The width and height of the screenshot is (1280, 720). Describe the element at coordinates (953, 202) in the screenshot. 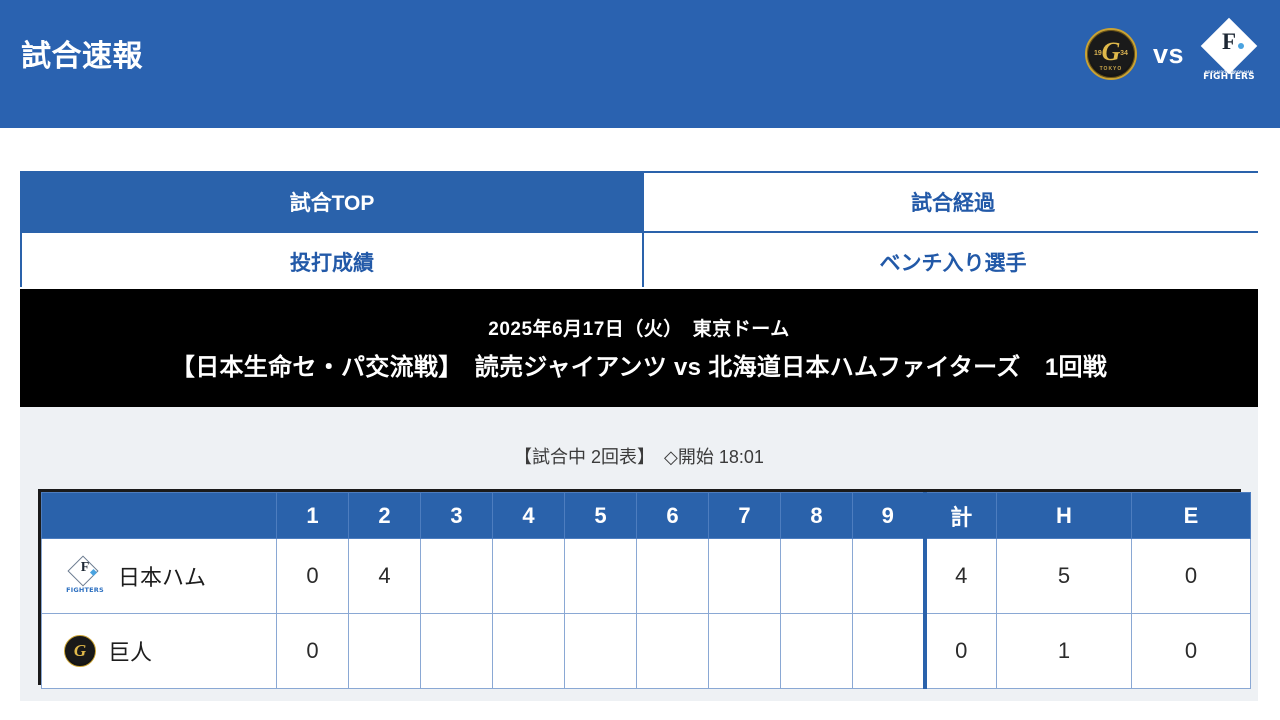

I see `tab-game-progress: 試合経過` at that location.